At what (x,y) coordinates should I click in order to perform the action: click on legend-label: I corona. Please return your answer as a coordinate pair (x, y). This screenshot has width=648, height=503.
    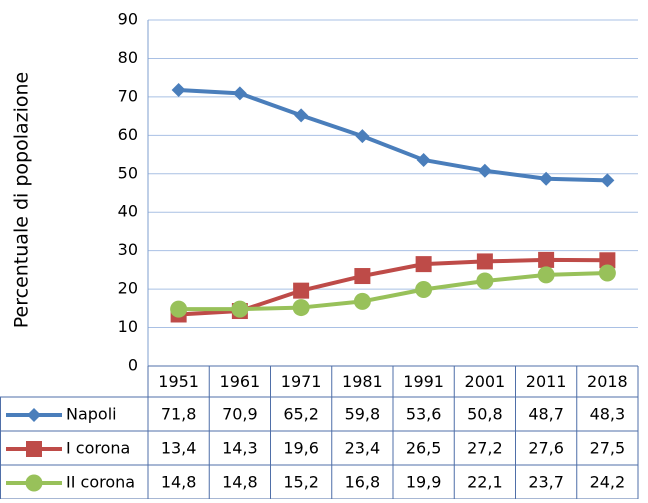
    Looking at the image, I should click on (98, 448).